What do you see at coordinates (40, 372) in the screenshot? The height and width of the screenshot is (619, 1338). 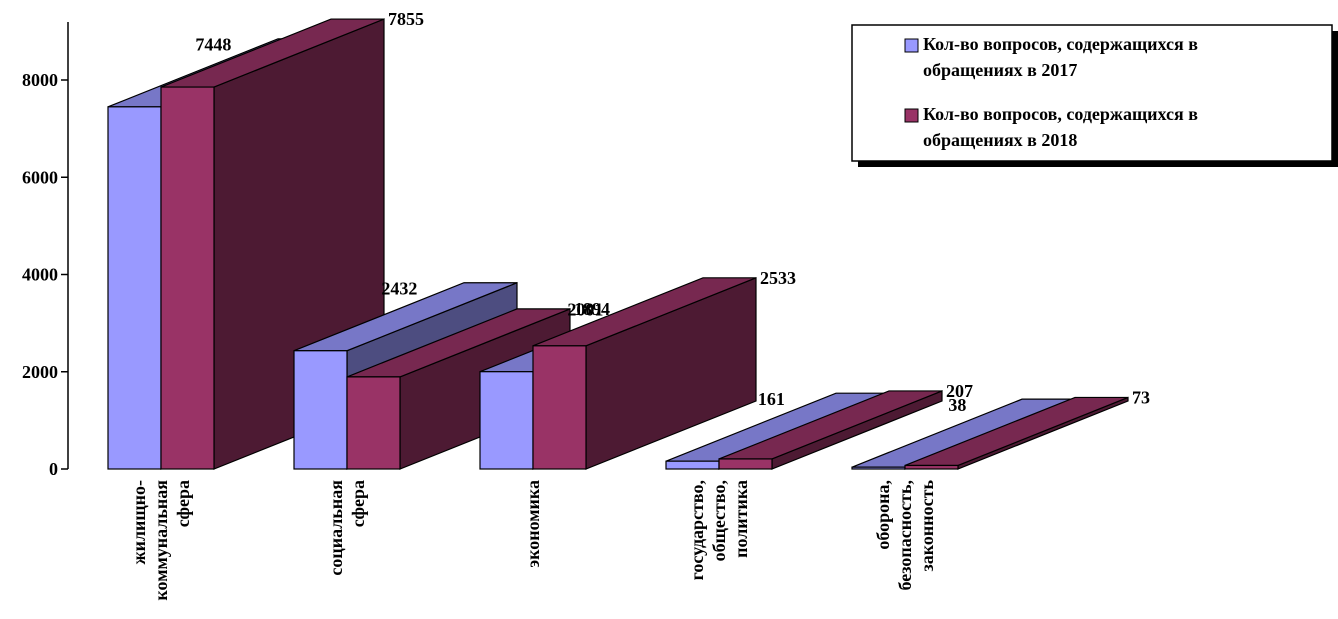 I see `y-tick-label: 2000` at bounding box center [40, 372].